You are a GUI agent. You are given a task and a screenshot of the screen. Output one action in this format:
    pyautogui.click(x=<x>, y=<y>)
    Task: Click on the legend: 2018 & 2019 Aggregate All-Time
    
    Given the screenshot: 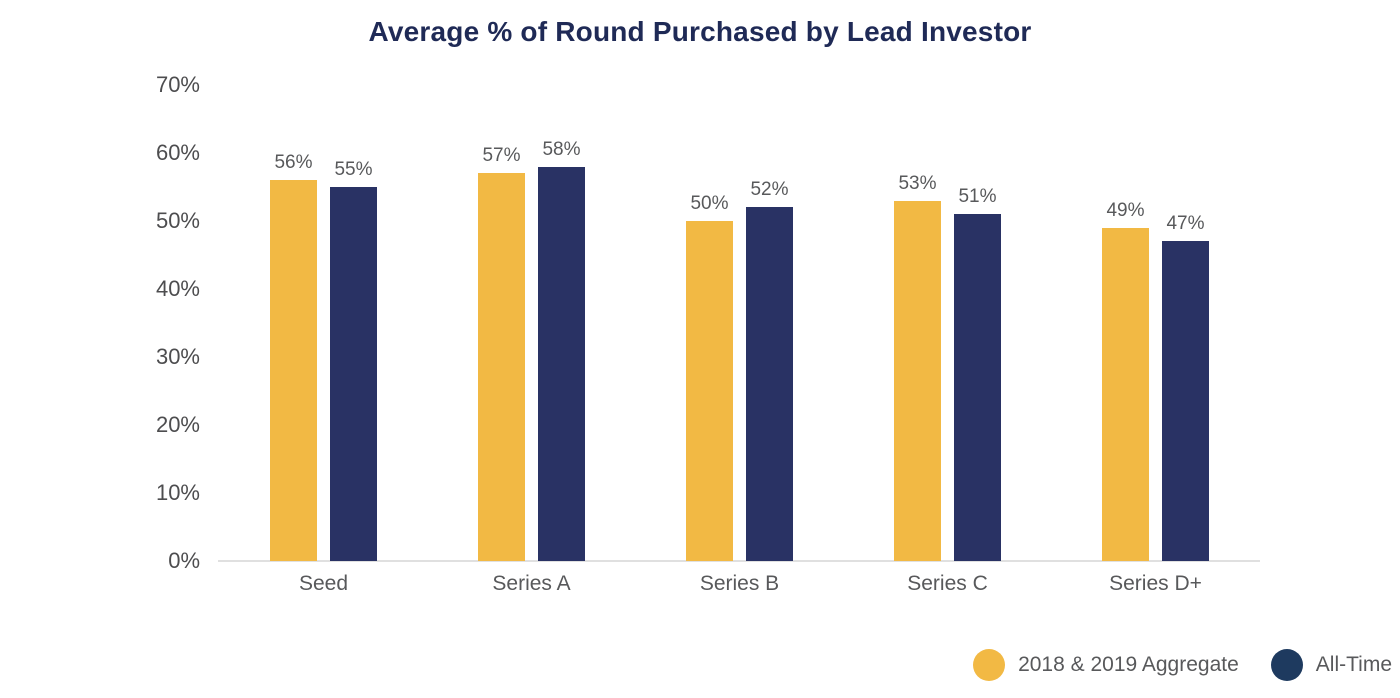 What is the action you would take?
    pyautogui.click(x=1182, y=665)
    